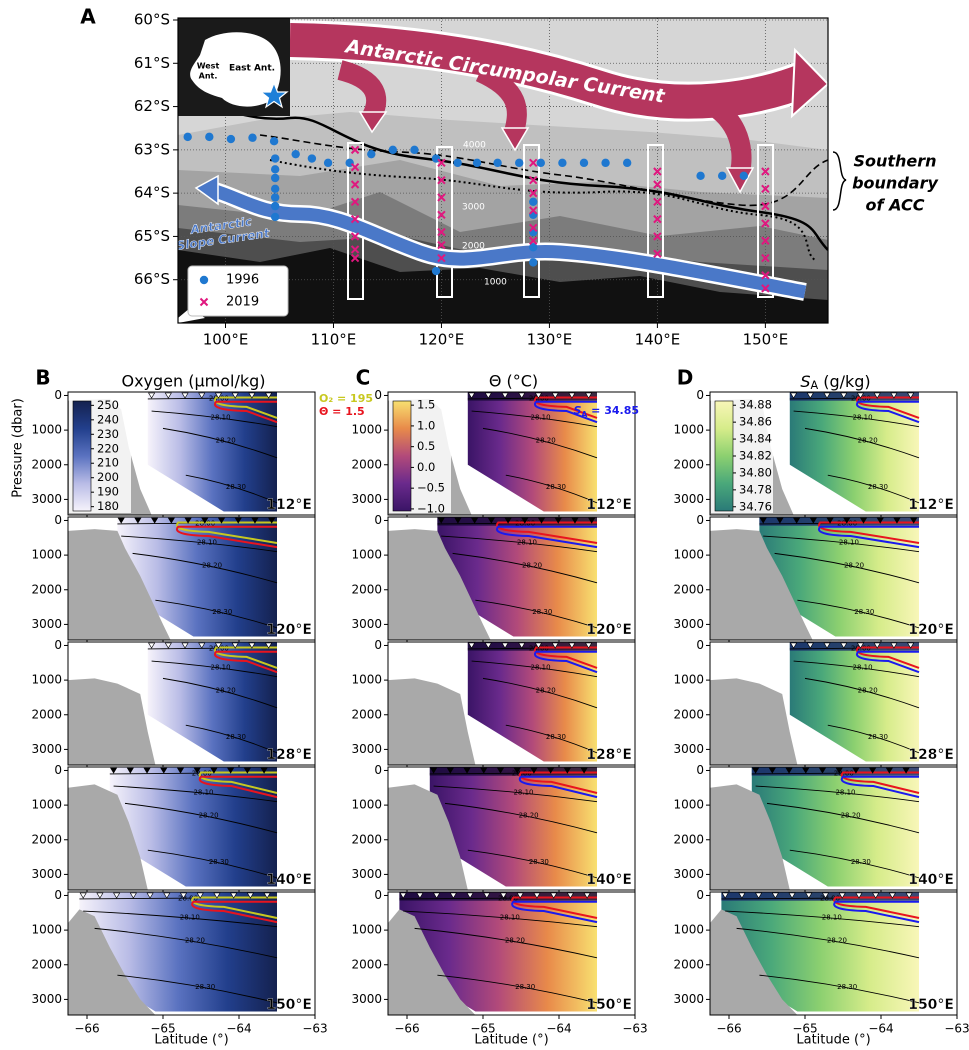  Describe the element at coordinates (108, 492) in the screenshot. I see `colorbar-tick-label: 190` at that location.